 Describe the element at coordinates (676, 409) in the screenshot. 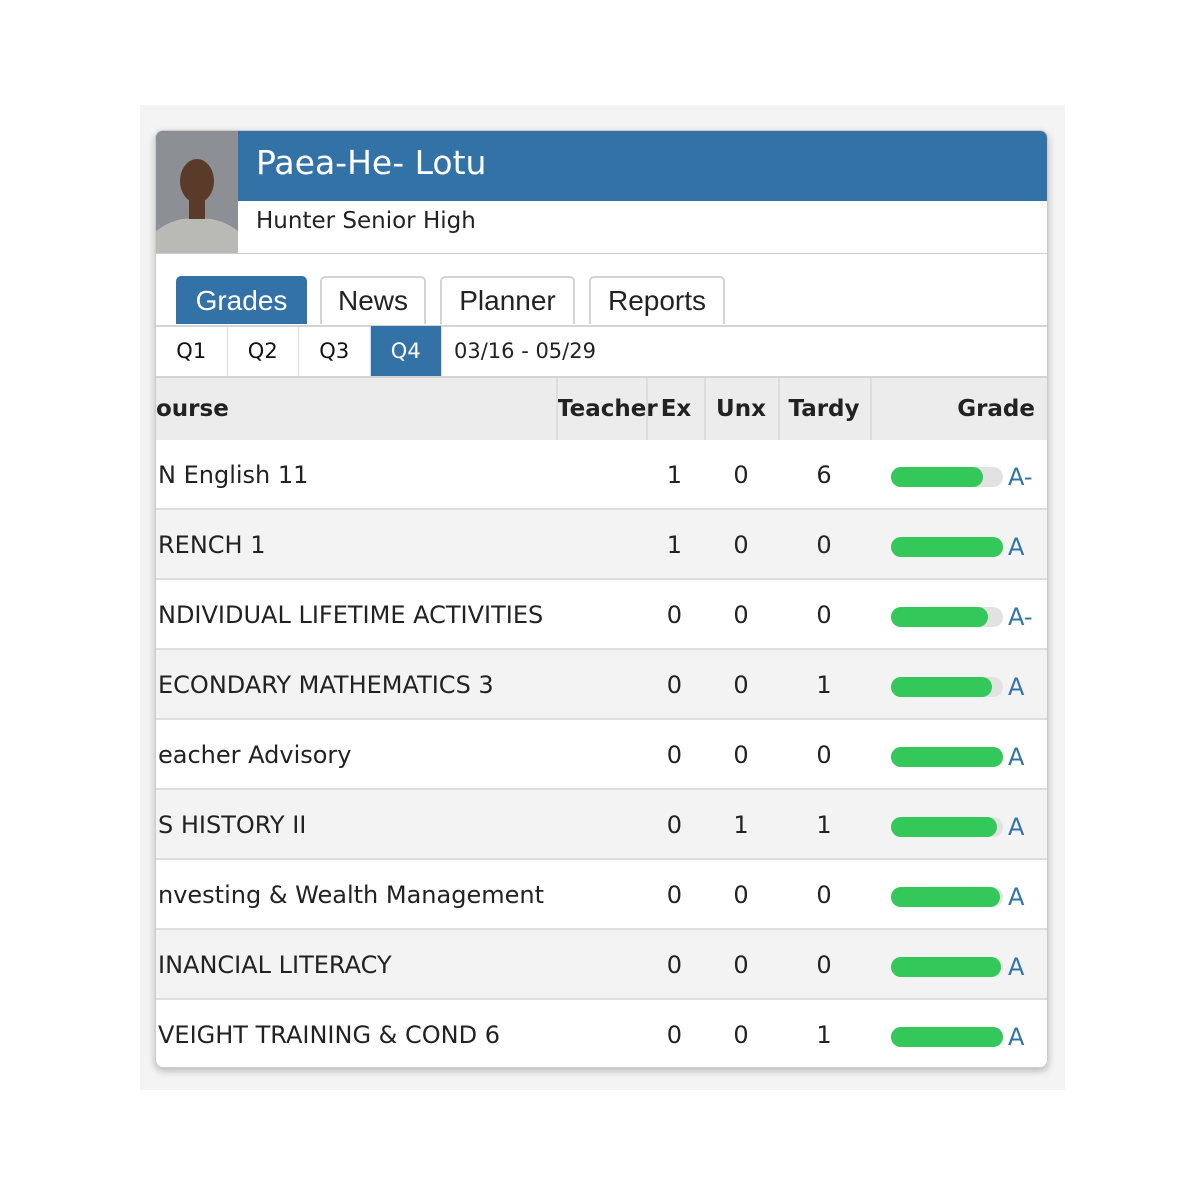

I see `column-header: Ex` at that location.